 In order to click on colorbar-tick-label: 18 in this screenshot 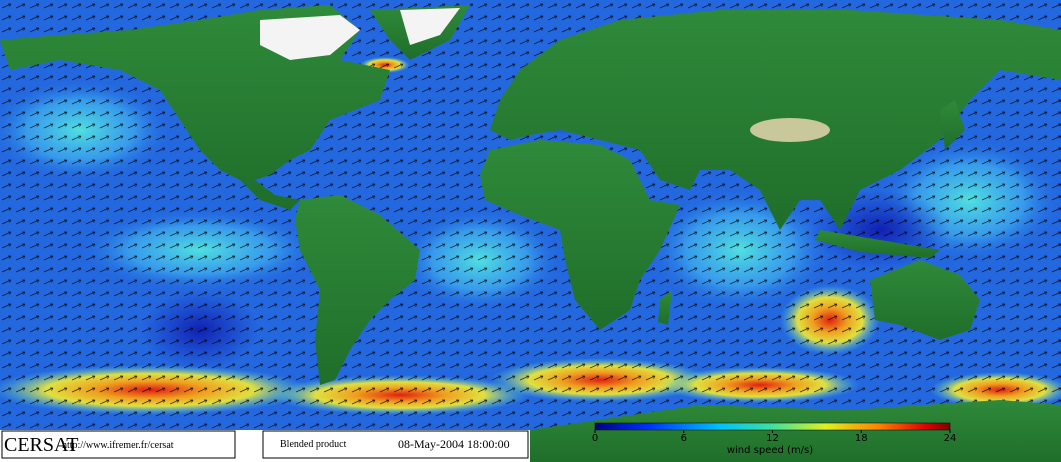, I will do `click(861, 438)`.